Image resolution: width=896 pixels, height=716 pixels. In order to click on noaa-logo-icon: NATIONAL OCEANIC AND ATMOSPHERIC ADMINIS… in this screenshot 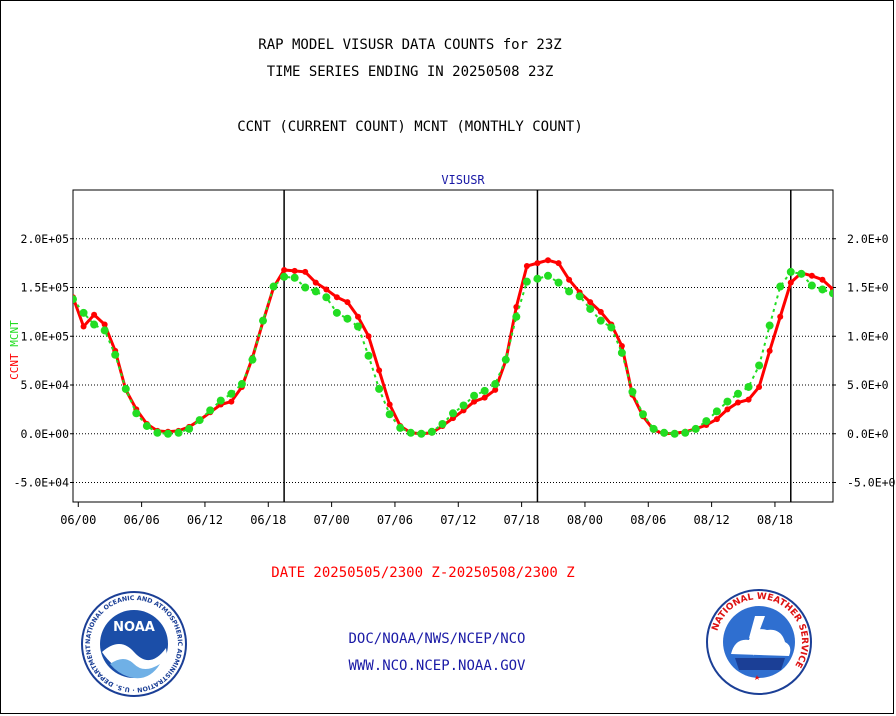, I will do `click(133, 643)`.